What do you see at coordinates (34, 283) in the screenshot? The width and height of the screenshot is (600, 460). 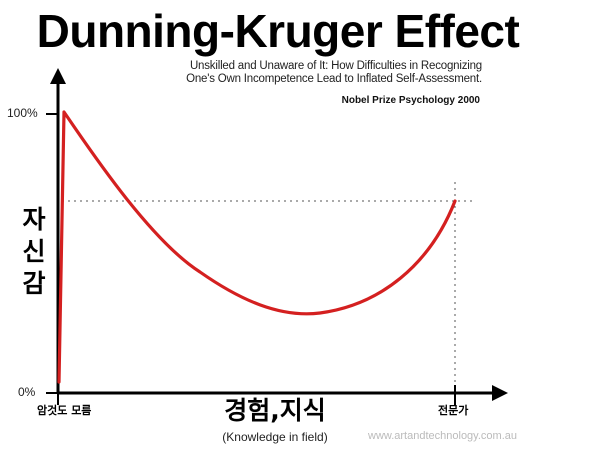 I see `y-label-char-3: 감` at bounding box center [34, 283].